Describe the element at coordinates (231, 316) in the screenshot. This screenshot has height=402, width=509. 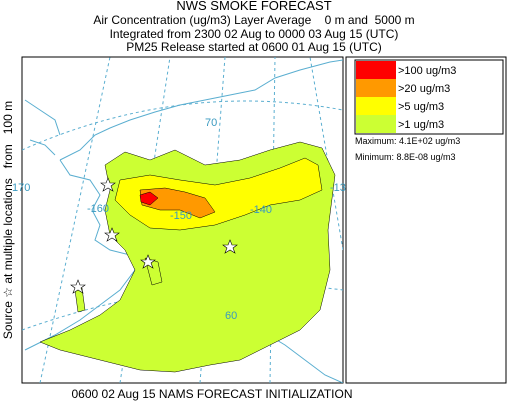
I see `grid-label: 60` at that location.